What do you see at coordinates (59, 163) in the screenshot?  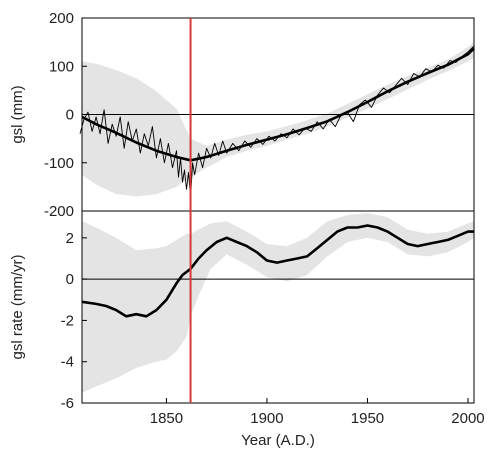 I see `gsl-ytick-label: -100` at bounding box center [59, 163].